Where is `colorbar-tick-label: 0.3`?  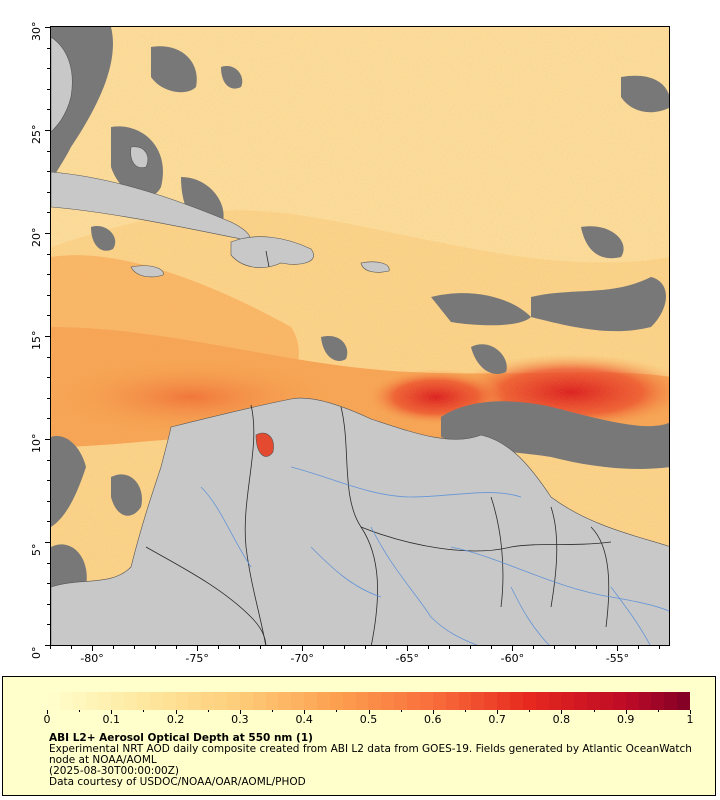
colorbar-tick-label: 0.3 is located at coordinates (240, 719).